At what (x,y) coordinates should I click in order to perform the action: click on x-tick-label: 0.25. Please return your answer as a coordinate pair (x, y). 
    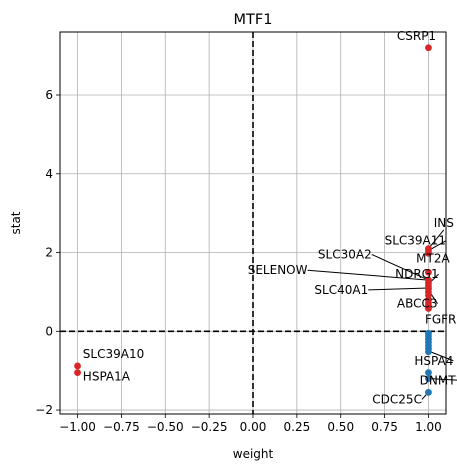
    Looking at the image, I should click on (297, 427).